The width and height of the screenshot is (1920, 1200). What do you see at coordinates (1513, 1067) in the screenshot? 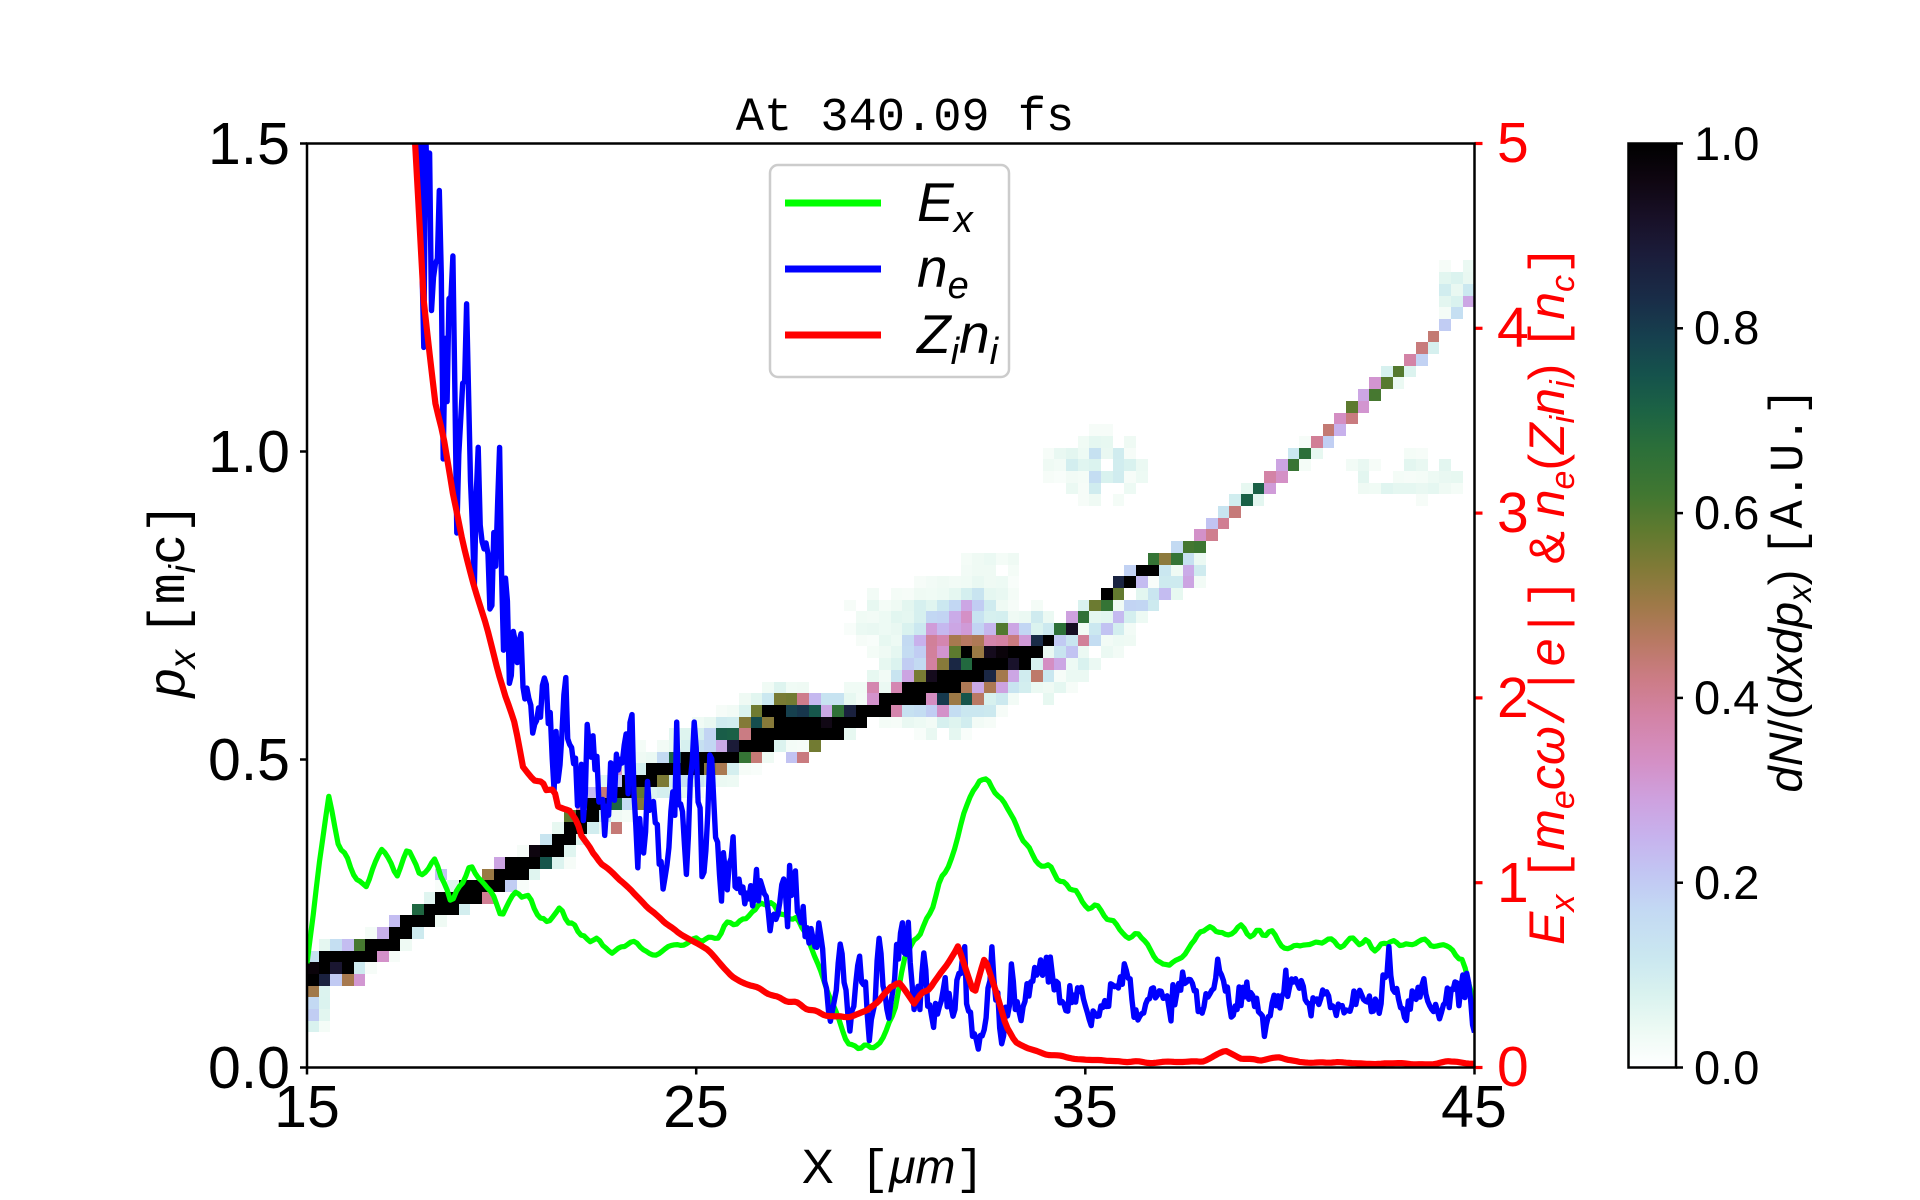
I see `svg-text: 0` at bounding box center [1513, 1067].